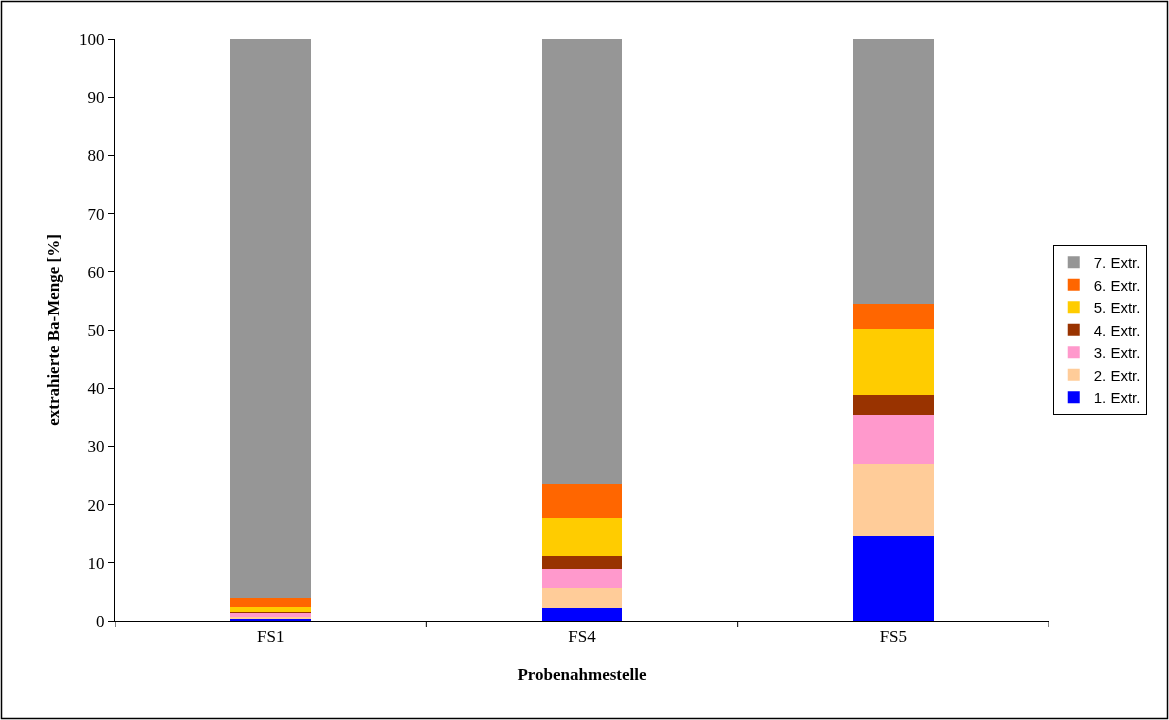 The width and height of the screenshot is (1169, 720). Describe the element at coordinates (96, 563) in the screenshot. I see `y-tick-label: 10` at that location.